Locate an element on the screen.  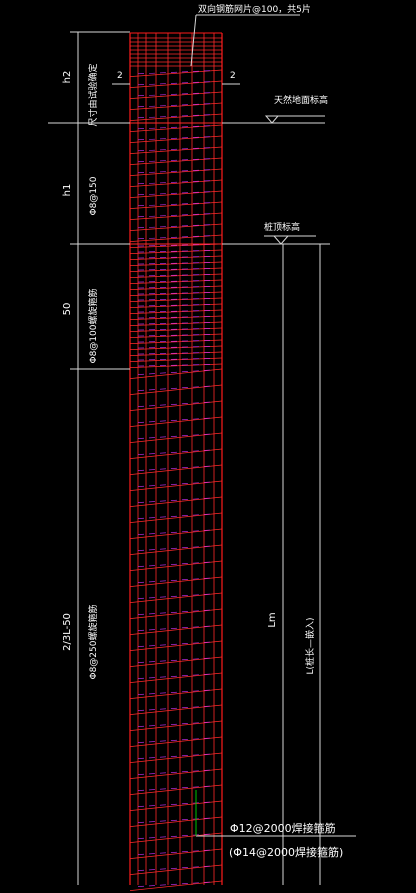
h2-note-label: 尺寸由试验确定 is located at coordinates (93, 94).